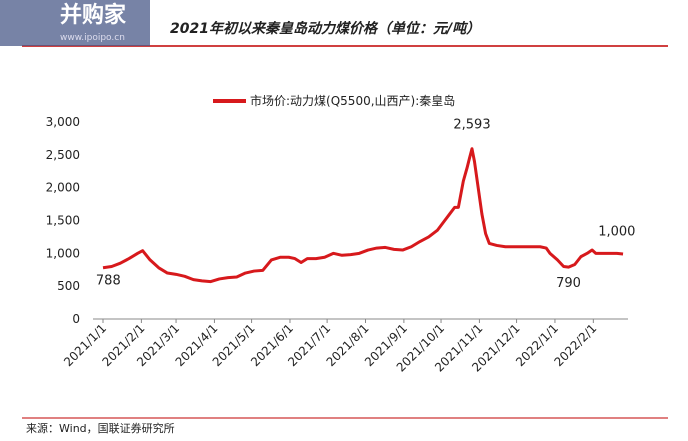 This screenshot has width=688, height=441. Describe the element at coordinates (108, 280) in the screenshot. I see `annotation: 788` at that location.